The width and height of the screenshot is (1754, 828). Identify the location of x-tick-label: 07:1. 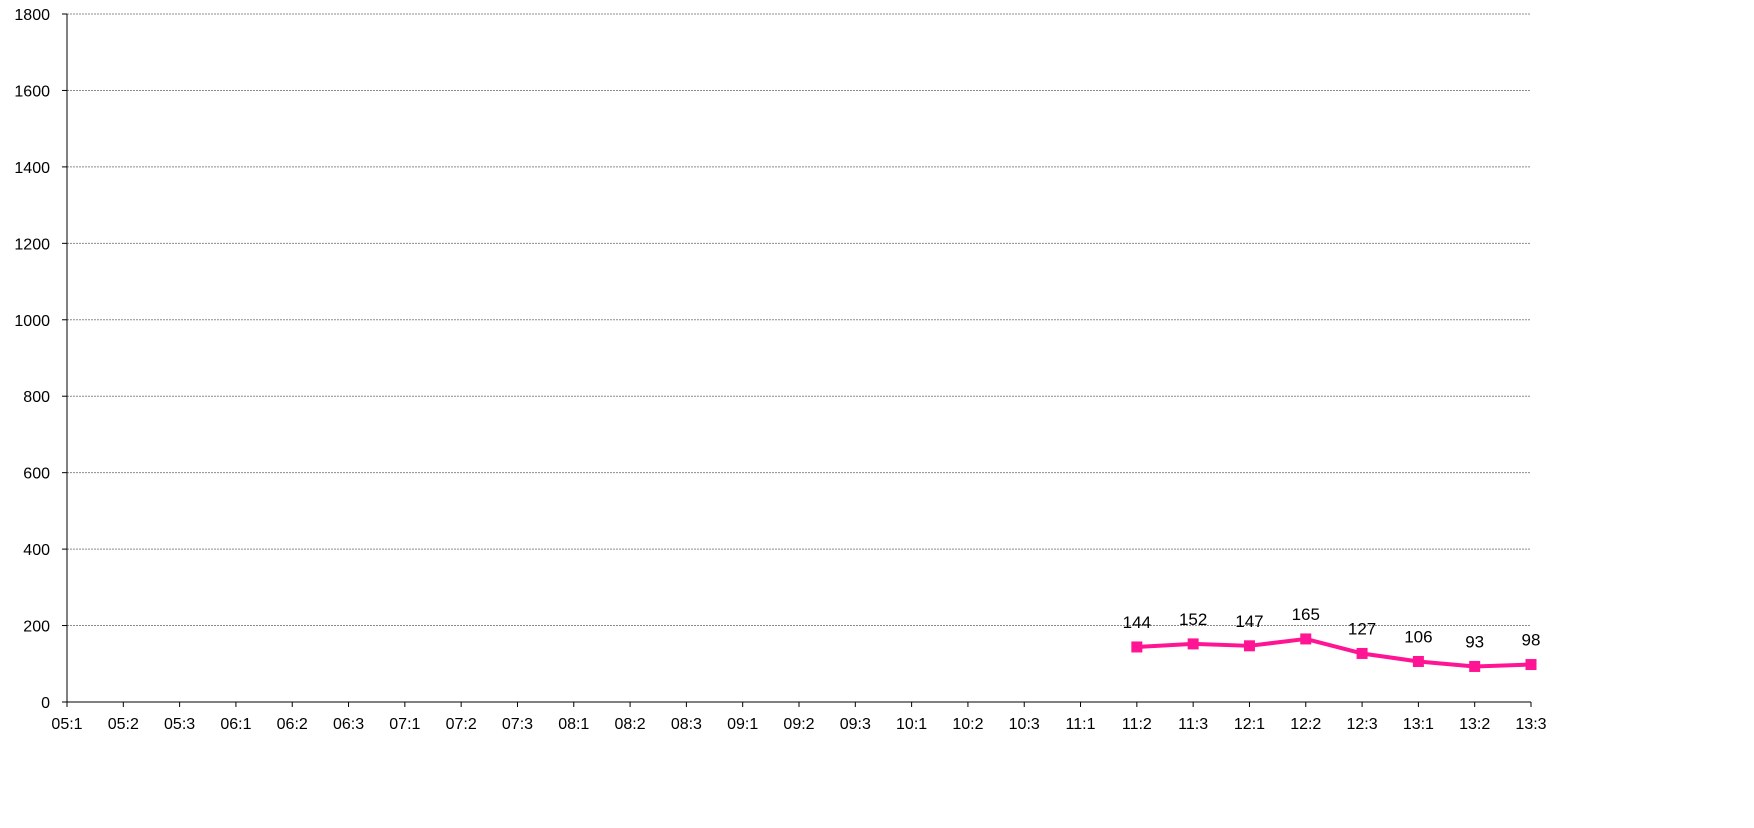
(404, 724).